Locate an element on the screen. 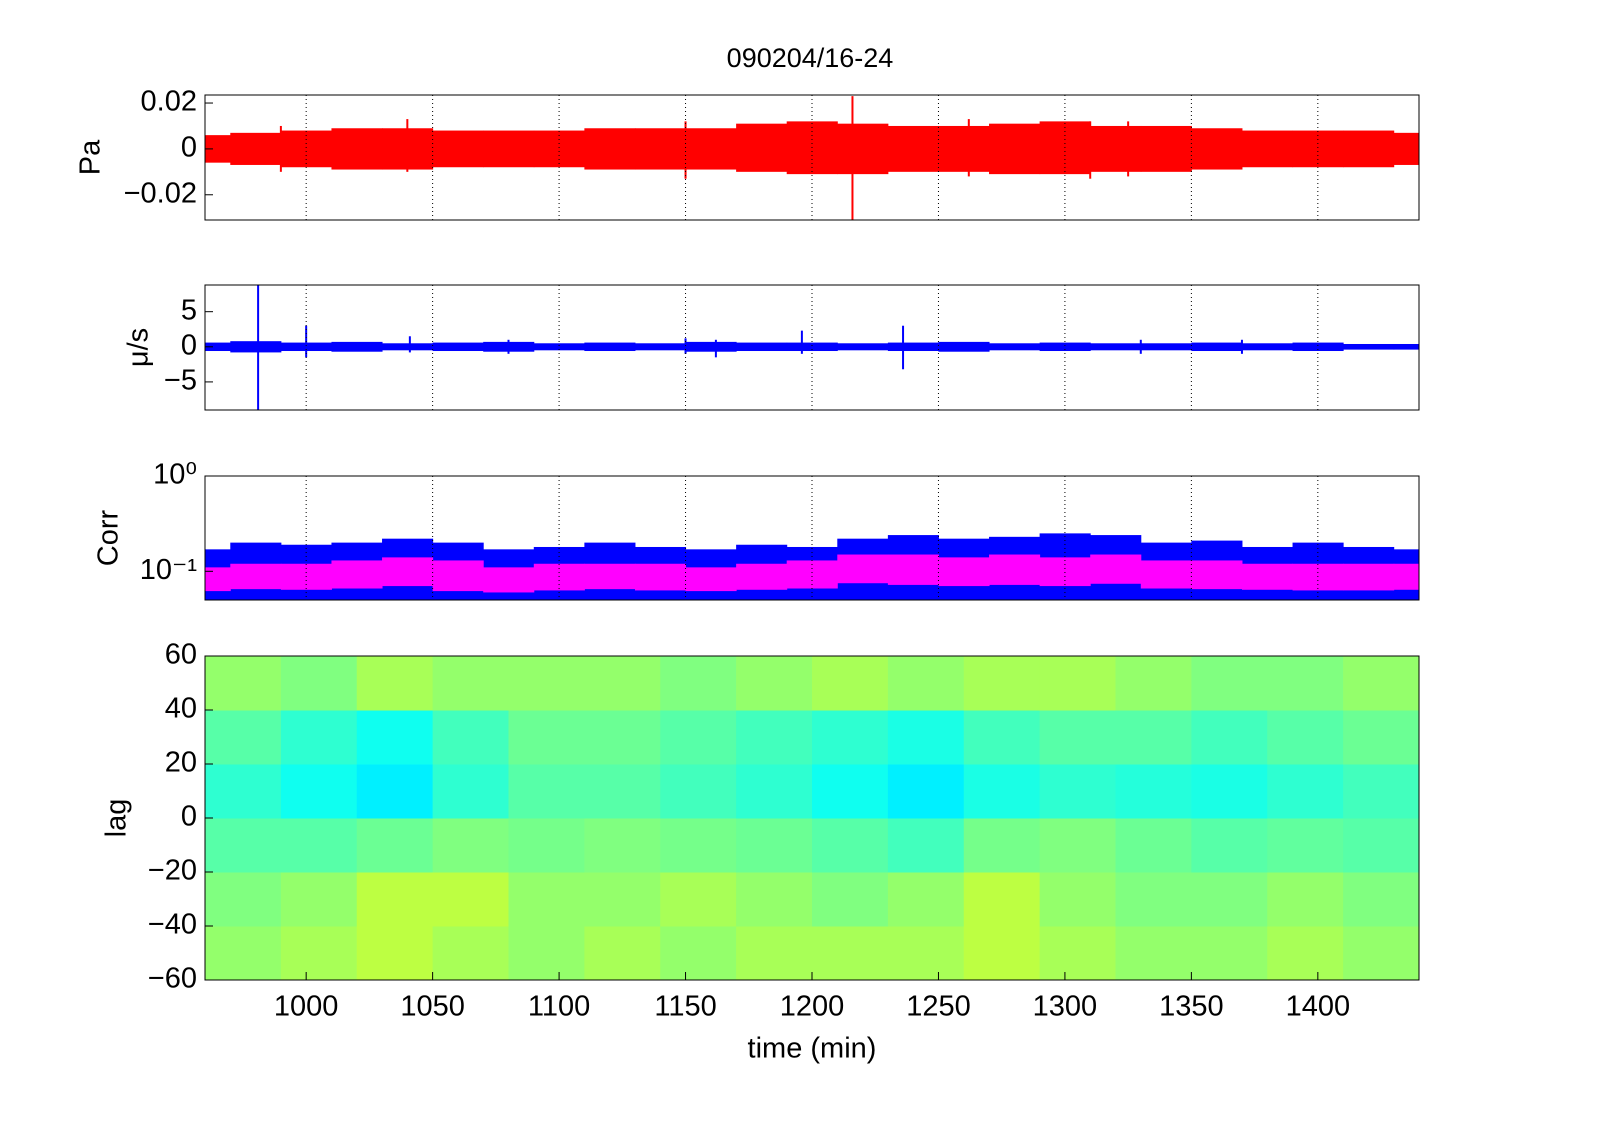 This screenshot has width=1597, height=1124. y-axis-label: lag is located at coordinates (117, 818).